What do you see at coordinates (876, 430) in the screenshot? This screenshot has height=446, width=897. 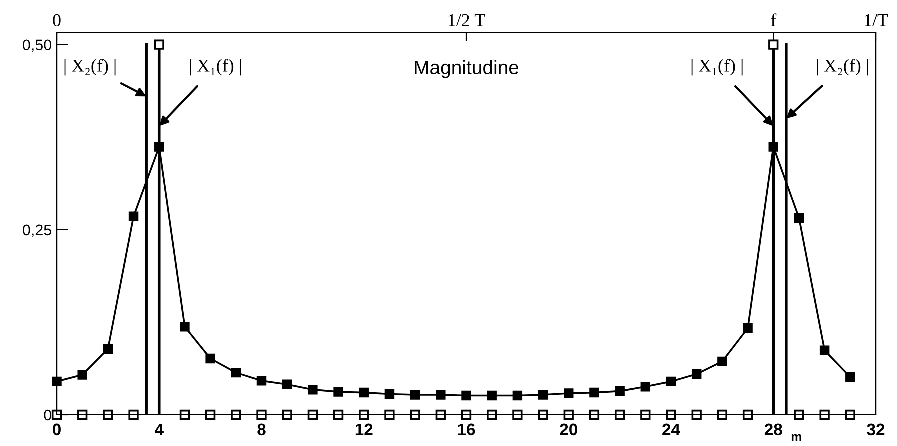 I see `x-tick-label: 32` at bounding box center [876, 430].